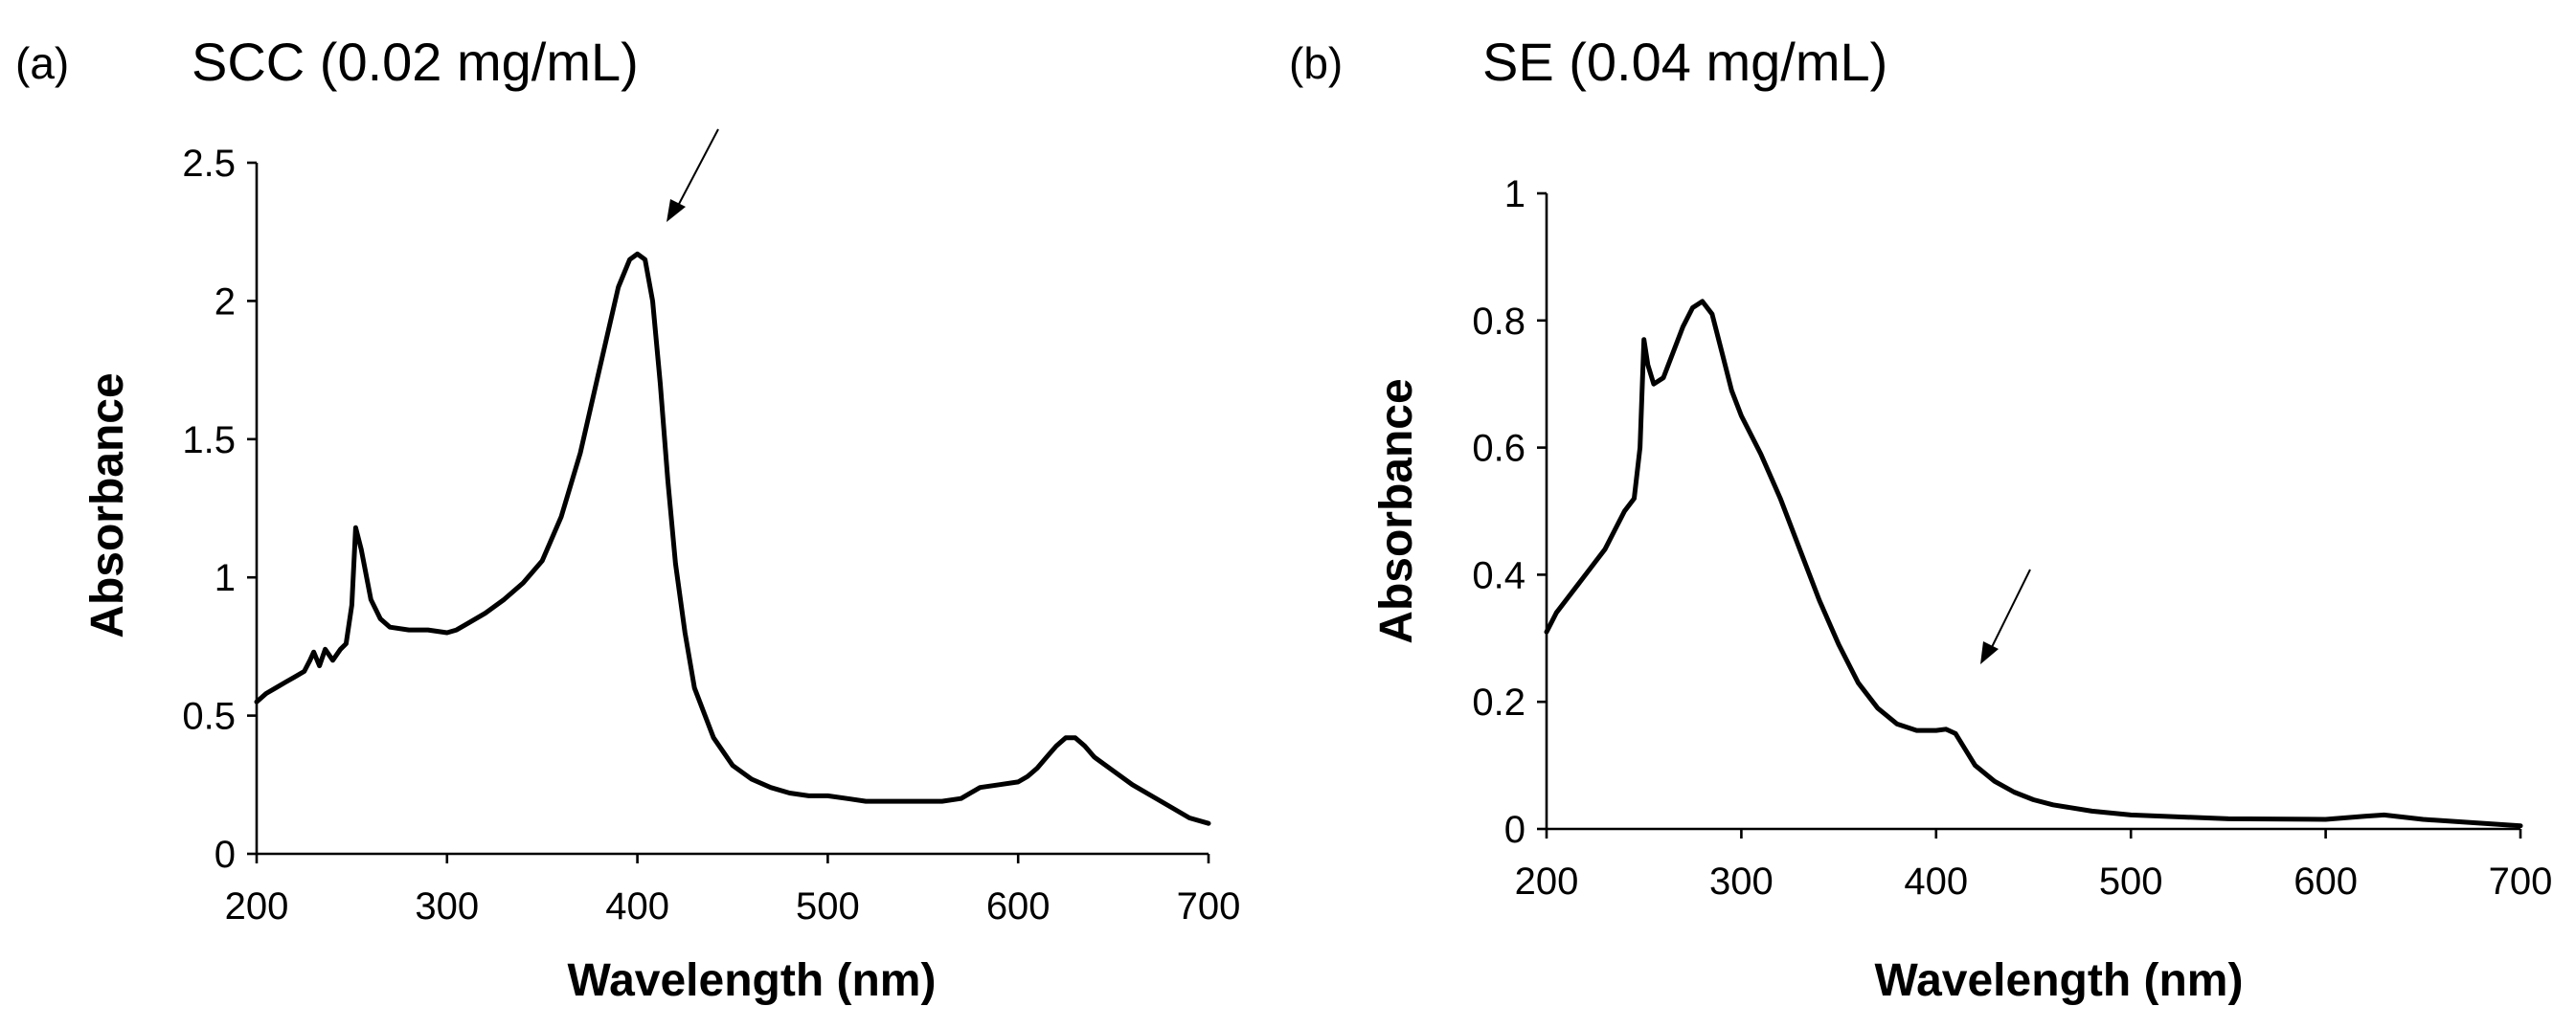  Describe the element at coordinates (225, 578) in the screenshot. I see `panel-a-y-tick-label: 1` at that location.